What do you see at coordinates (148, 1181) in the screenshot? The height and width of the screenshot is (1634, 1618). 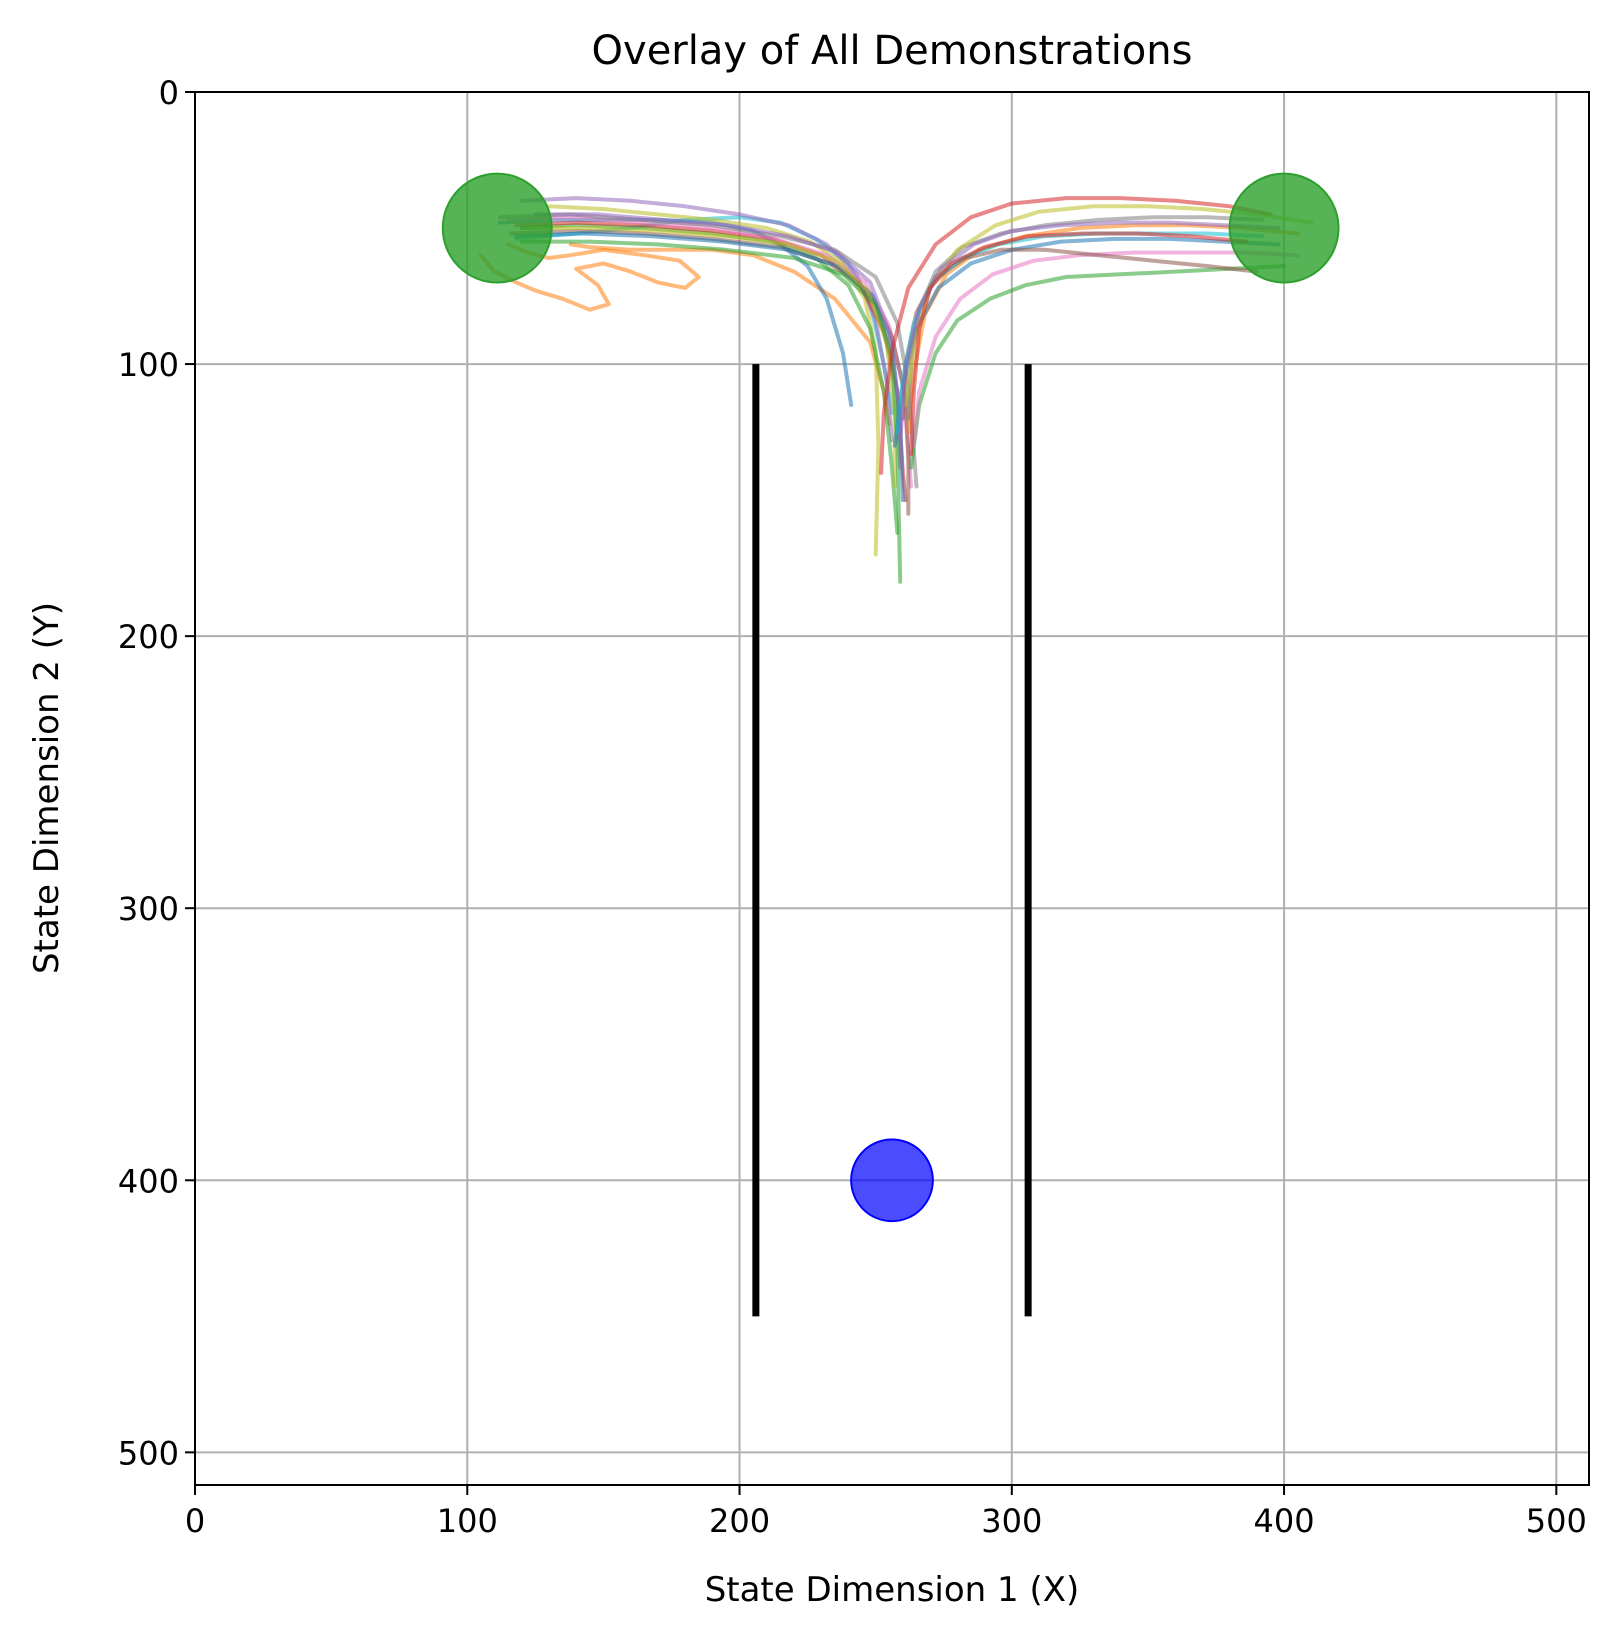 I see `y-tick-label: 400` at bounding box center [148, 1181].